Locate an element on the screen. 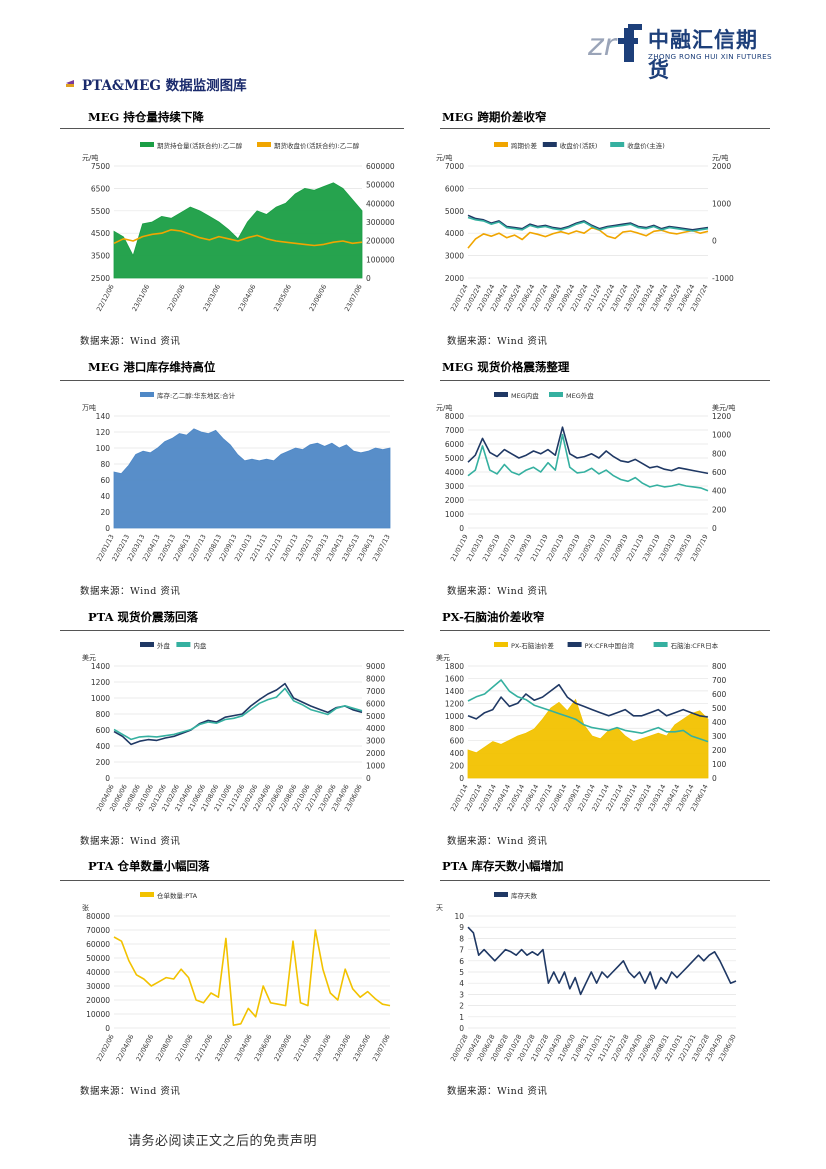  panel-caption-3: MEG 港口库存维持高位 is located at coordinates (152, 367).